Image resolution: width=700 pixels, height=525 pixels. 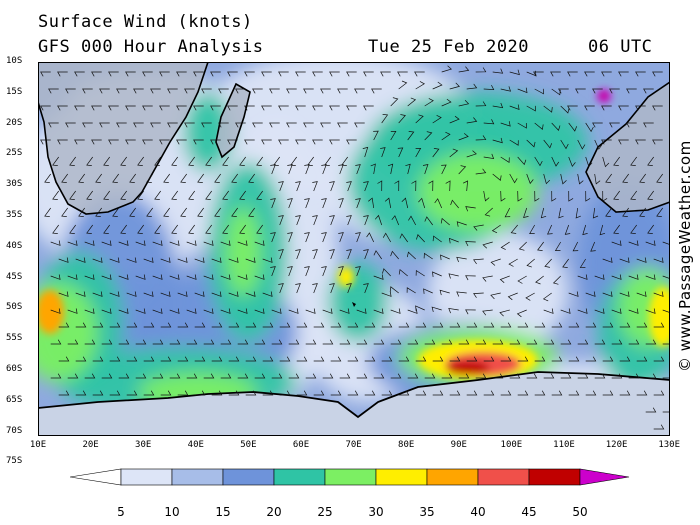 What do you see at coordinates (564, 445) in the screenshot?
I see `longitude-label: 110E` at bounding box center [564, 445].